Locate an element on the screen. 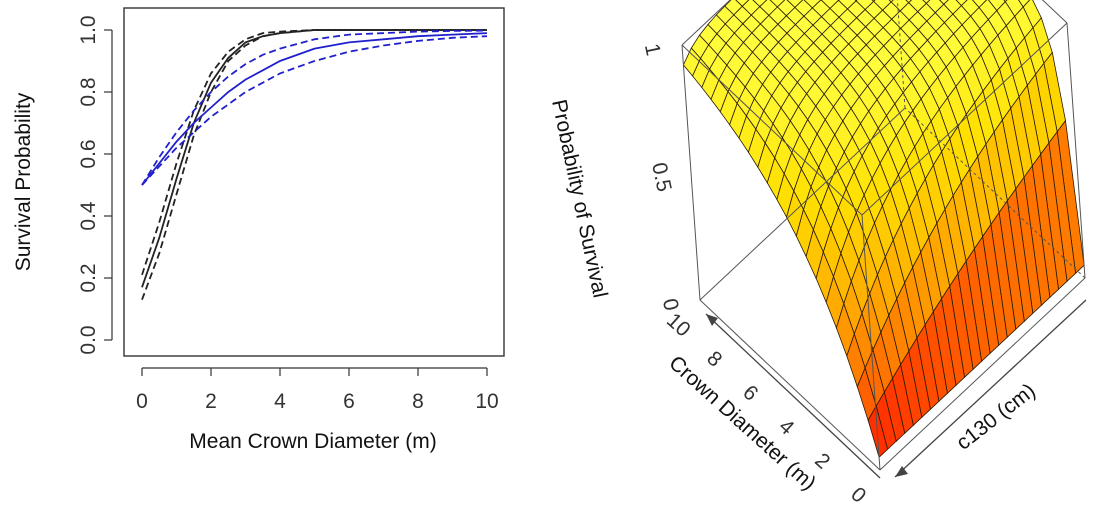 The height and width of the screenshot is (522, 1106). y-tick-label-3: 0.6 is located at coordinates (88, 153).